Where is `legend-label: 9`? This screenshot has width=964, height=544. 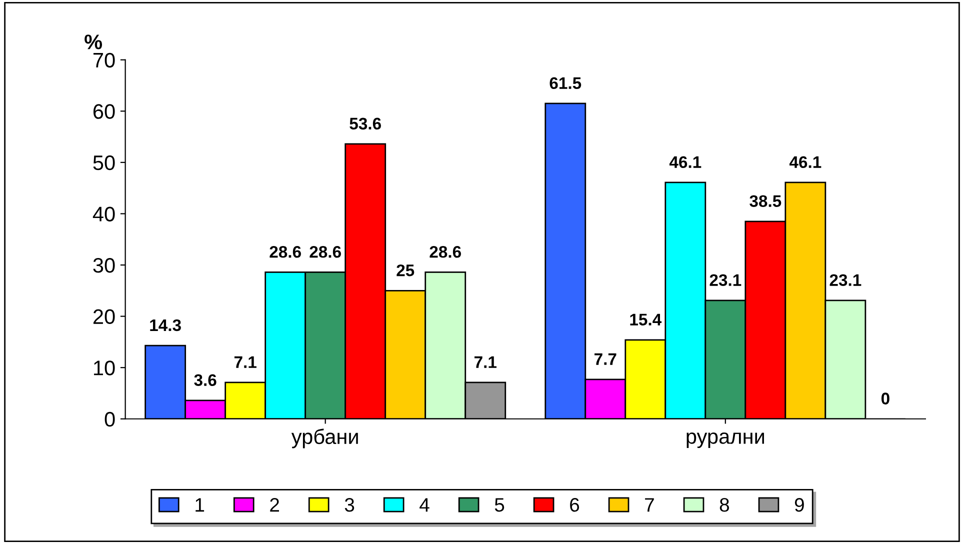
legend-label: 9 is located at coordinates (799, 505).